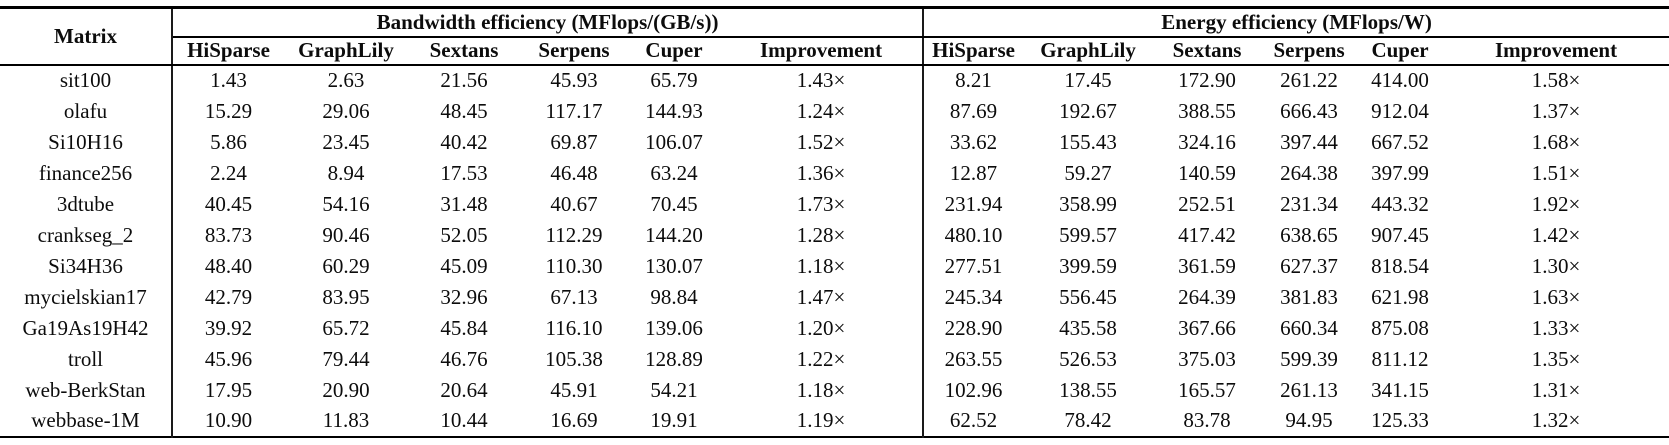 The image size is (1669, 445). What do you see at coordinates (464, 172) in the screenshot?
I see `bandwidth-value-cell: 17.53` at bounding box center [464, 172].